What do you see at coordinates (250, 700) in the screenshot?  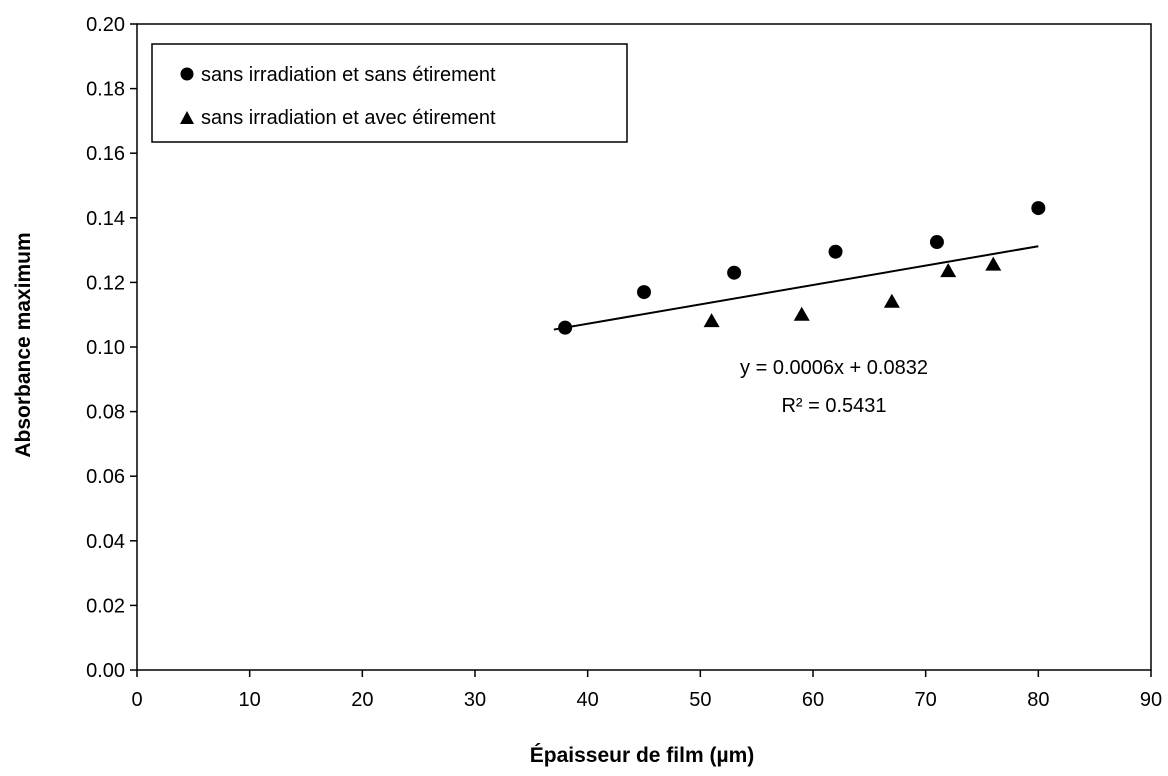 I see `x-tick-label: 10` at bounding box center [250, 700].